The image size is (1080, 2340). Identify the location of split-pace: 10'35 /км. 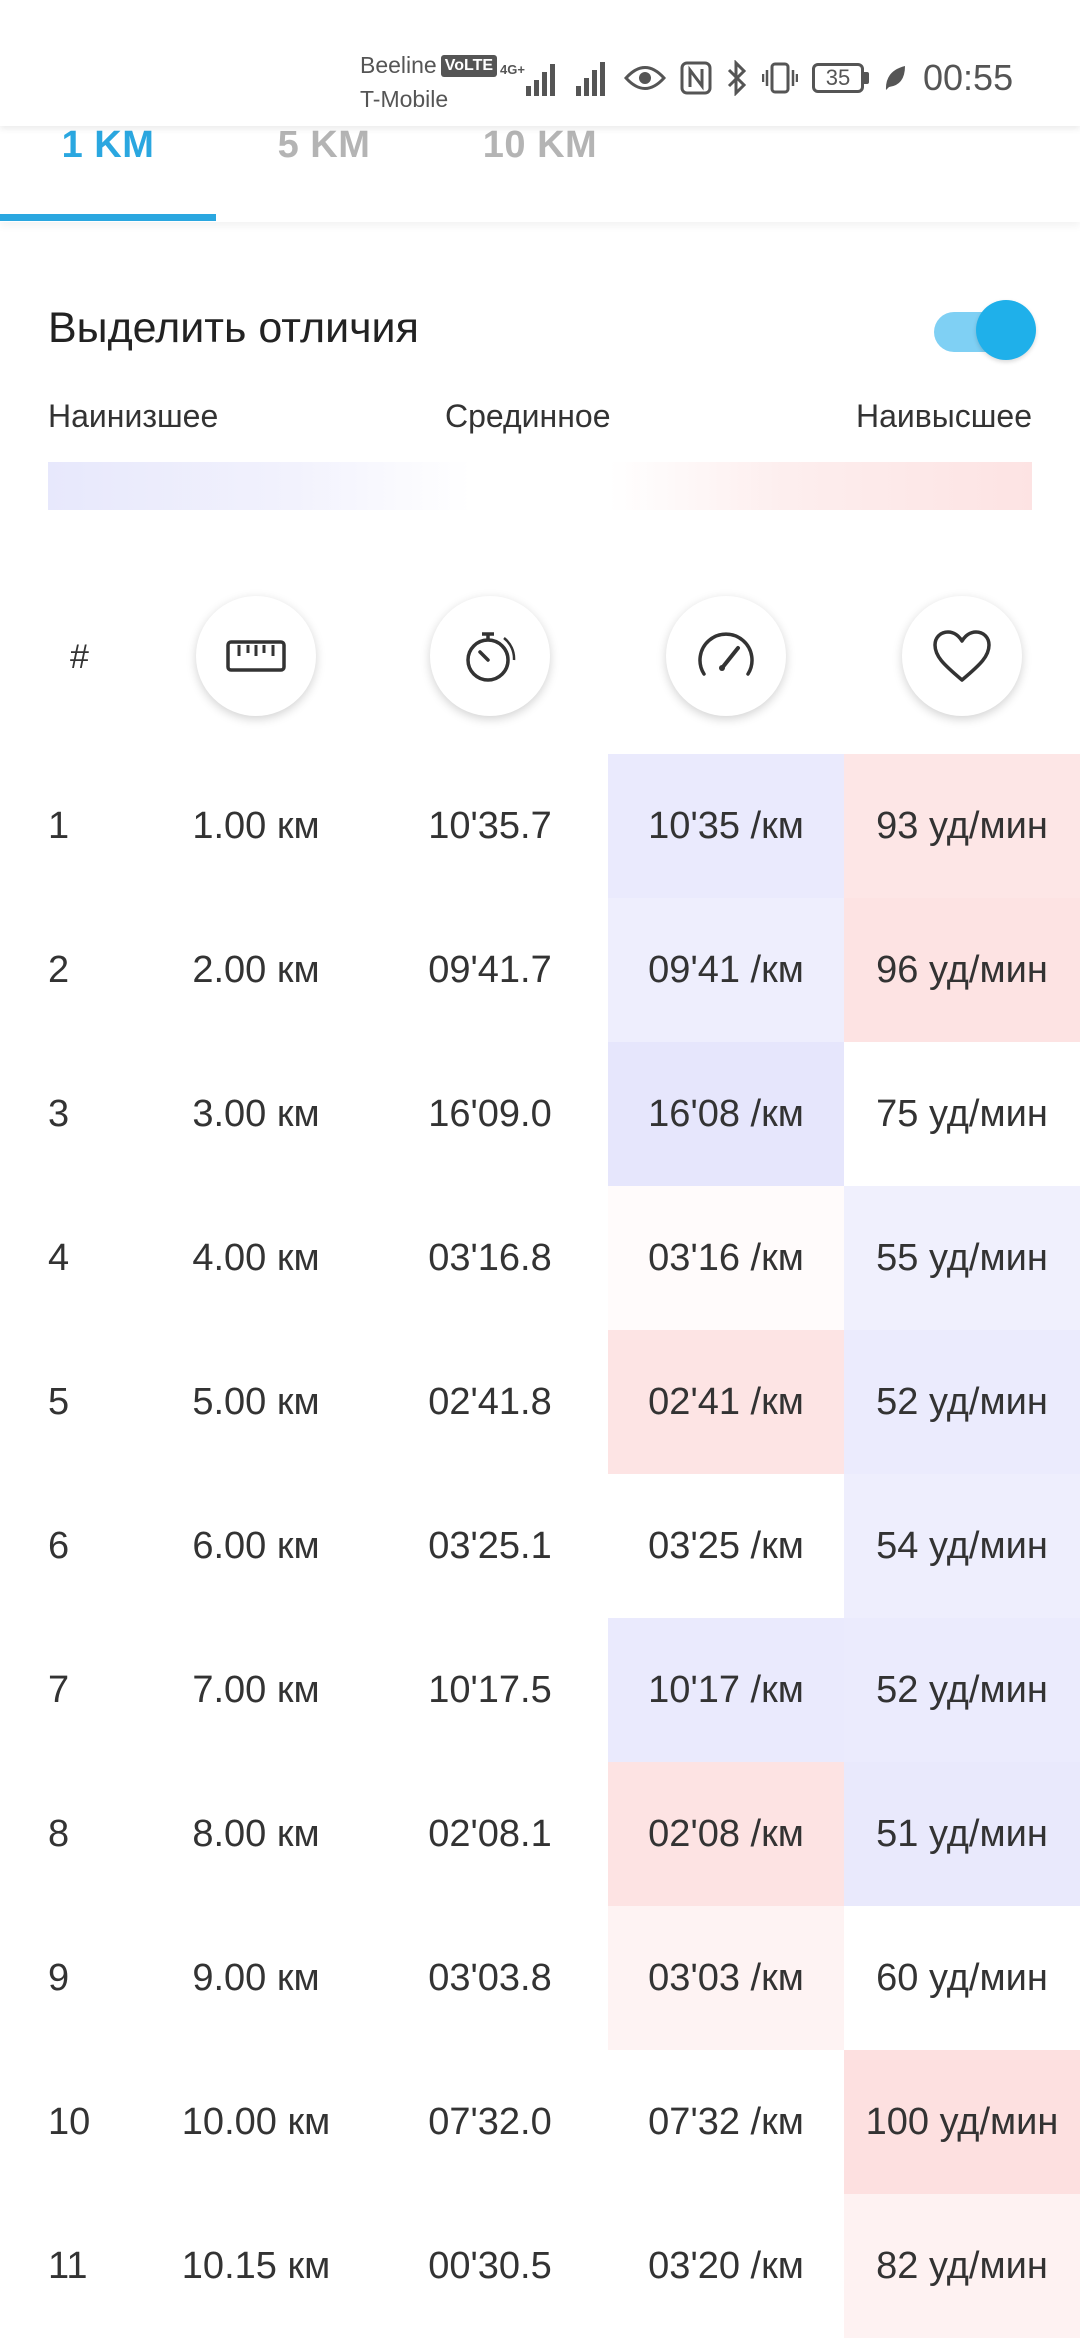
(726, 826).